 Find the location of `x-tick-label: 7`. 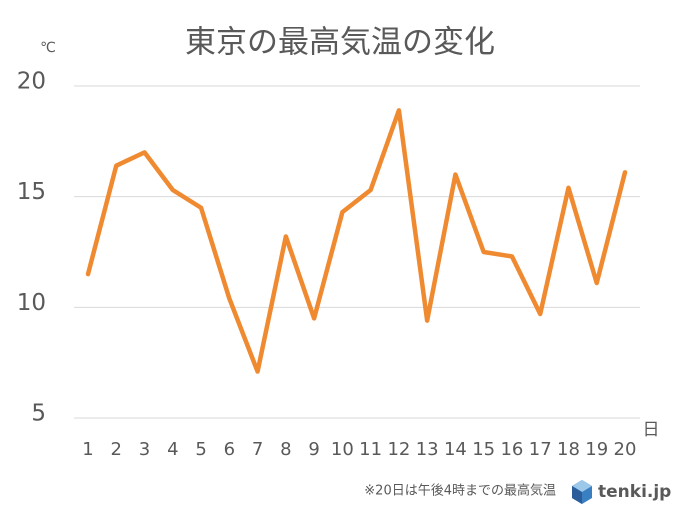

x-tick-label: 7 is located at coordinates (257, 449).